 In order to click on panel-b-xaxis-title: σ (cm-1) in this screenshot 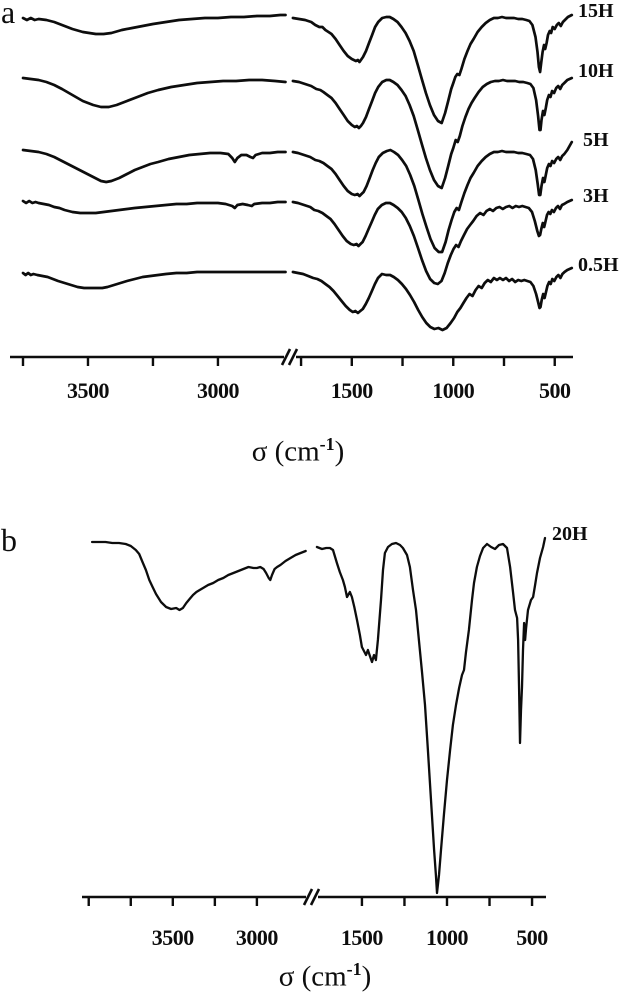, I will do `click(325, 976)`.